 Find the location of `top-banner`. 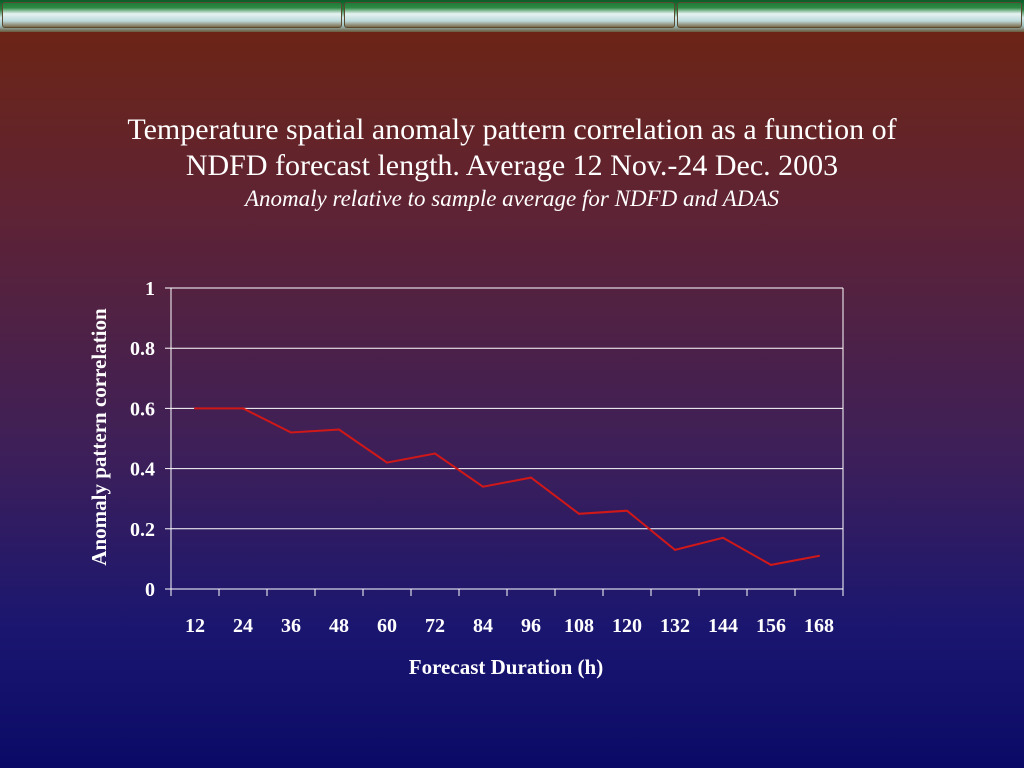

top-banner is located at coordinates (512, 16).